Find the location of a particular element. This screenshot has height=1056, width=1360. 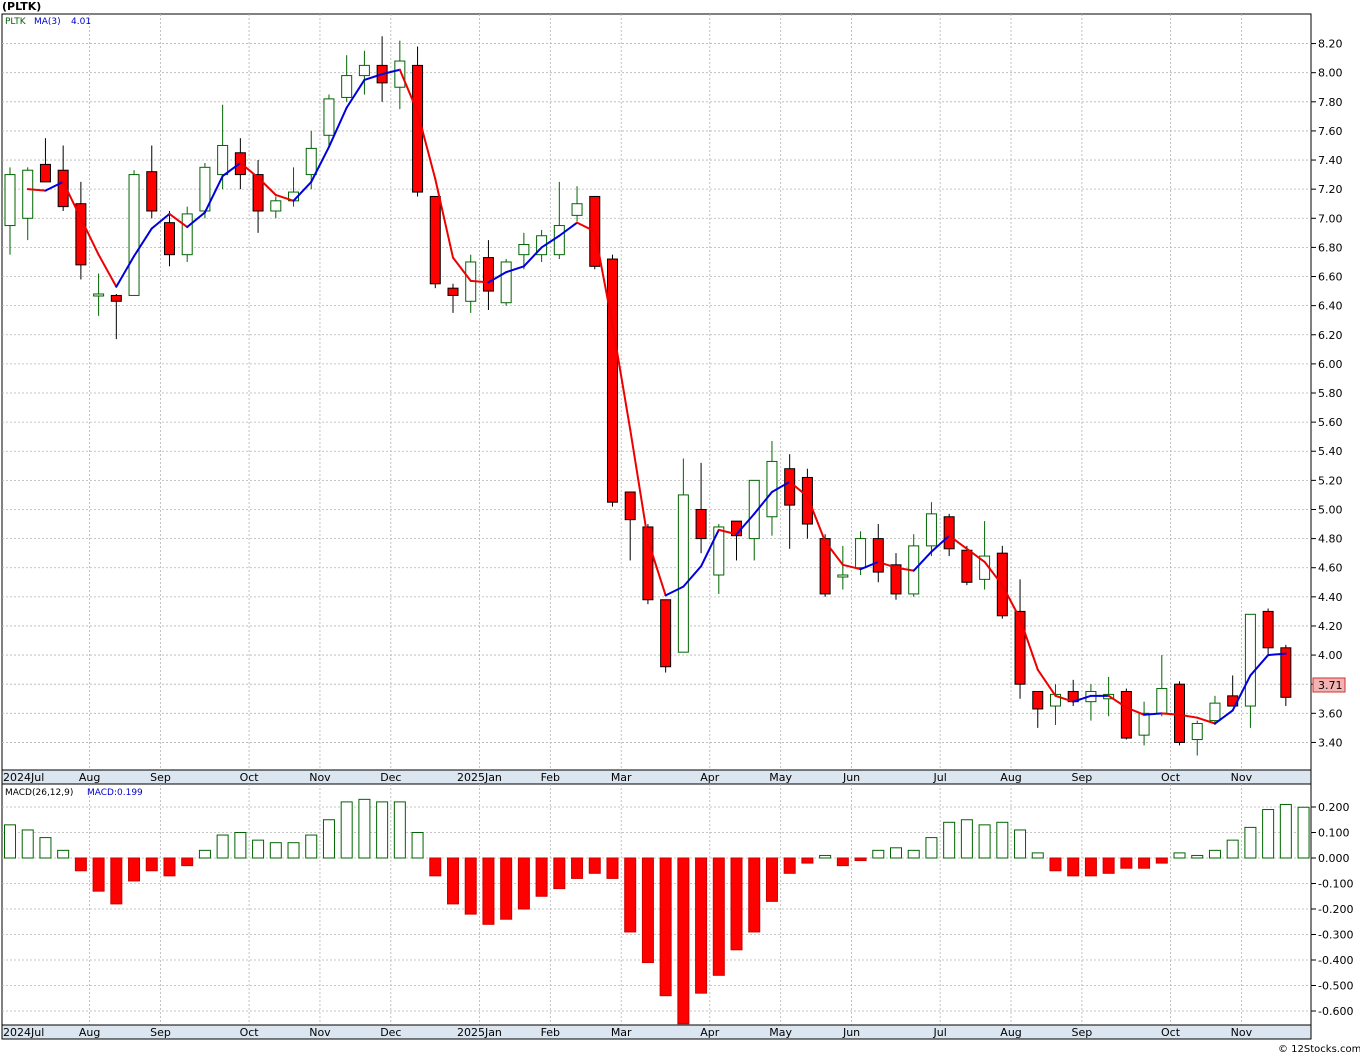

legend-ma-label: MA(3) is located at coordinates (47, 22).